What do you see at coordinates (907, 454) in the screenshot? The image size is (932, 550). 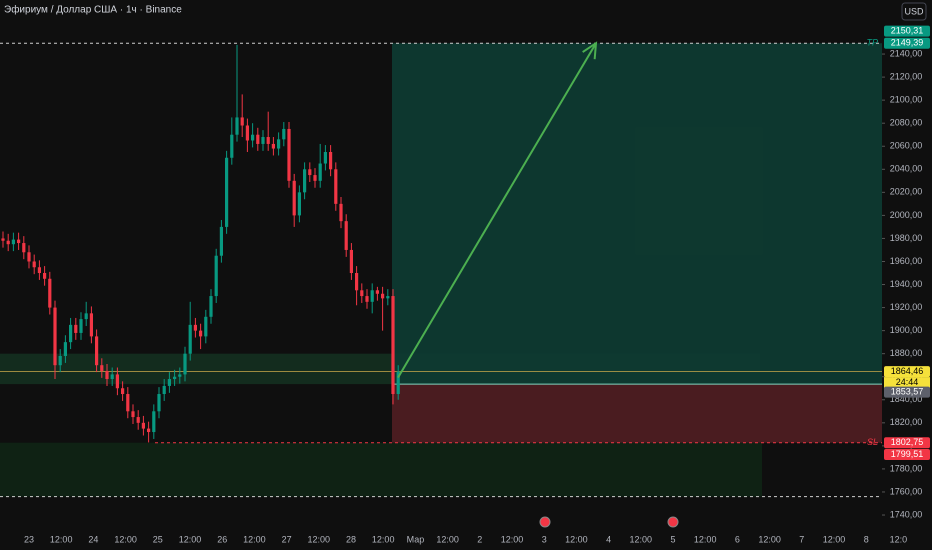 I see `stop-low-label: 1799,51` at bounding box center [907, 454].